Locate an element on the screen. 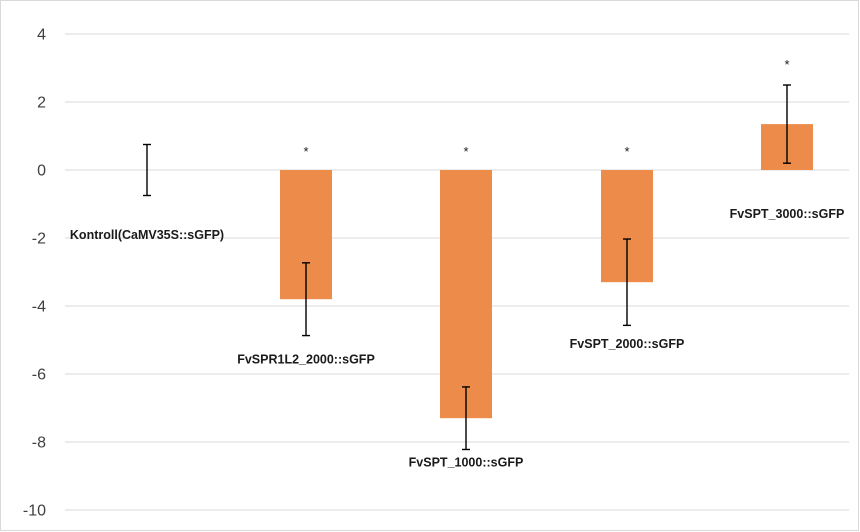 The width and height of the screenshot is (860, 532). significance-markers: * * * * is located at coordinates (546, 108).